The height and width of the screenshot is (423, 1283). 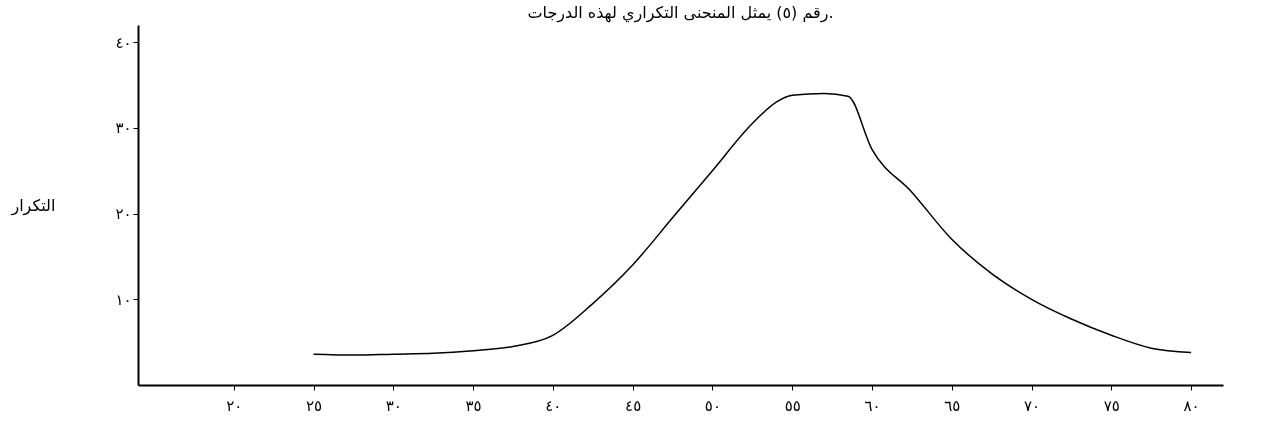 What do you see at coordinates (473, 405) in the screenshot?
I see `x-tick-label: ٣٥` at bounding box center [473, 405].